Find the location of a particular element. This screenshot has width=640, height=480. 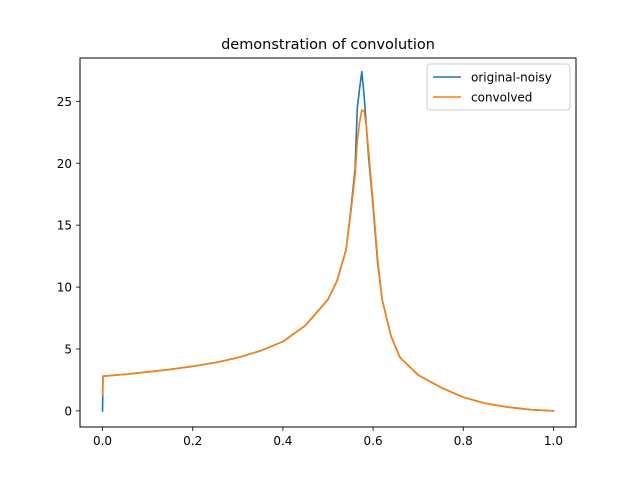

y-axis: 0 5 10 15 20 25 is located at coordinates (68, 256).